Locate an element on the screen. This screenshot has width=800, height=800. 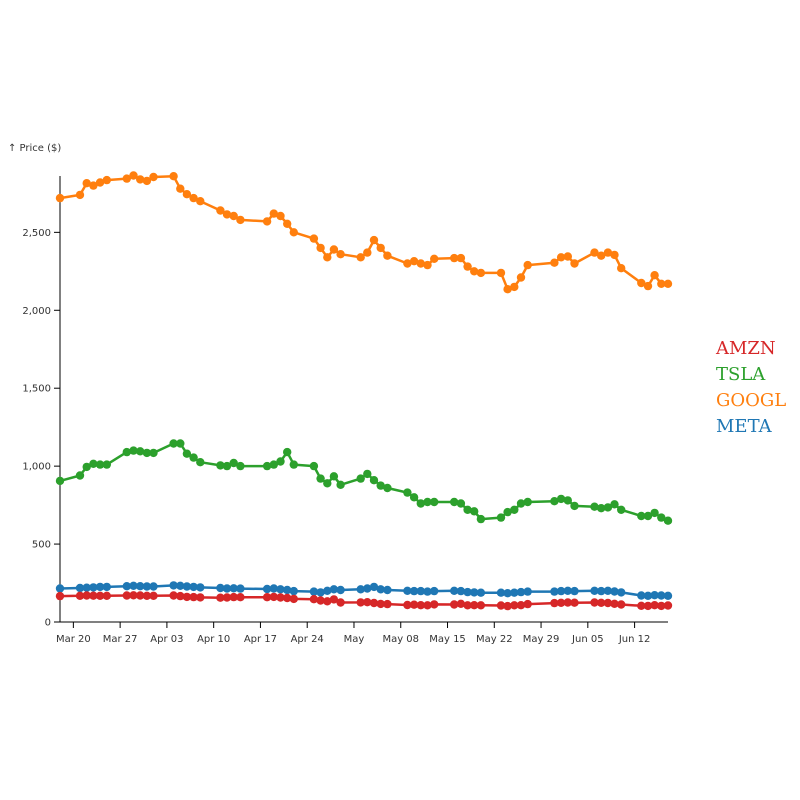
legend-item-meta: META is located at coordinates (744, 426).